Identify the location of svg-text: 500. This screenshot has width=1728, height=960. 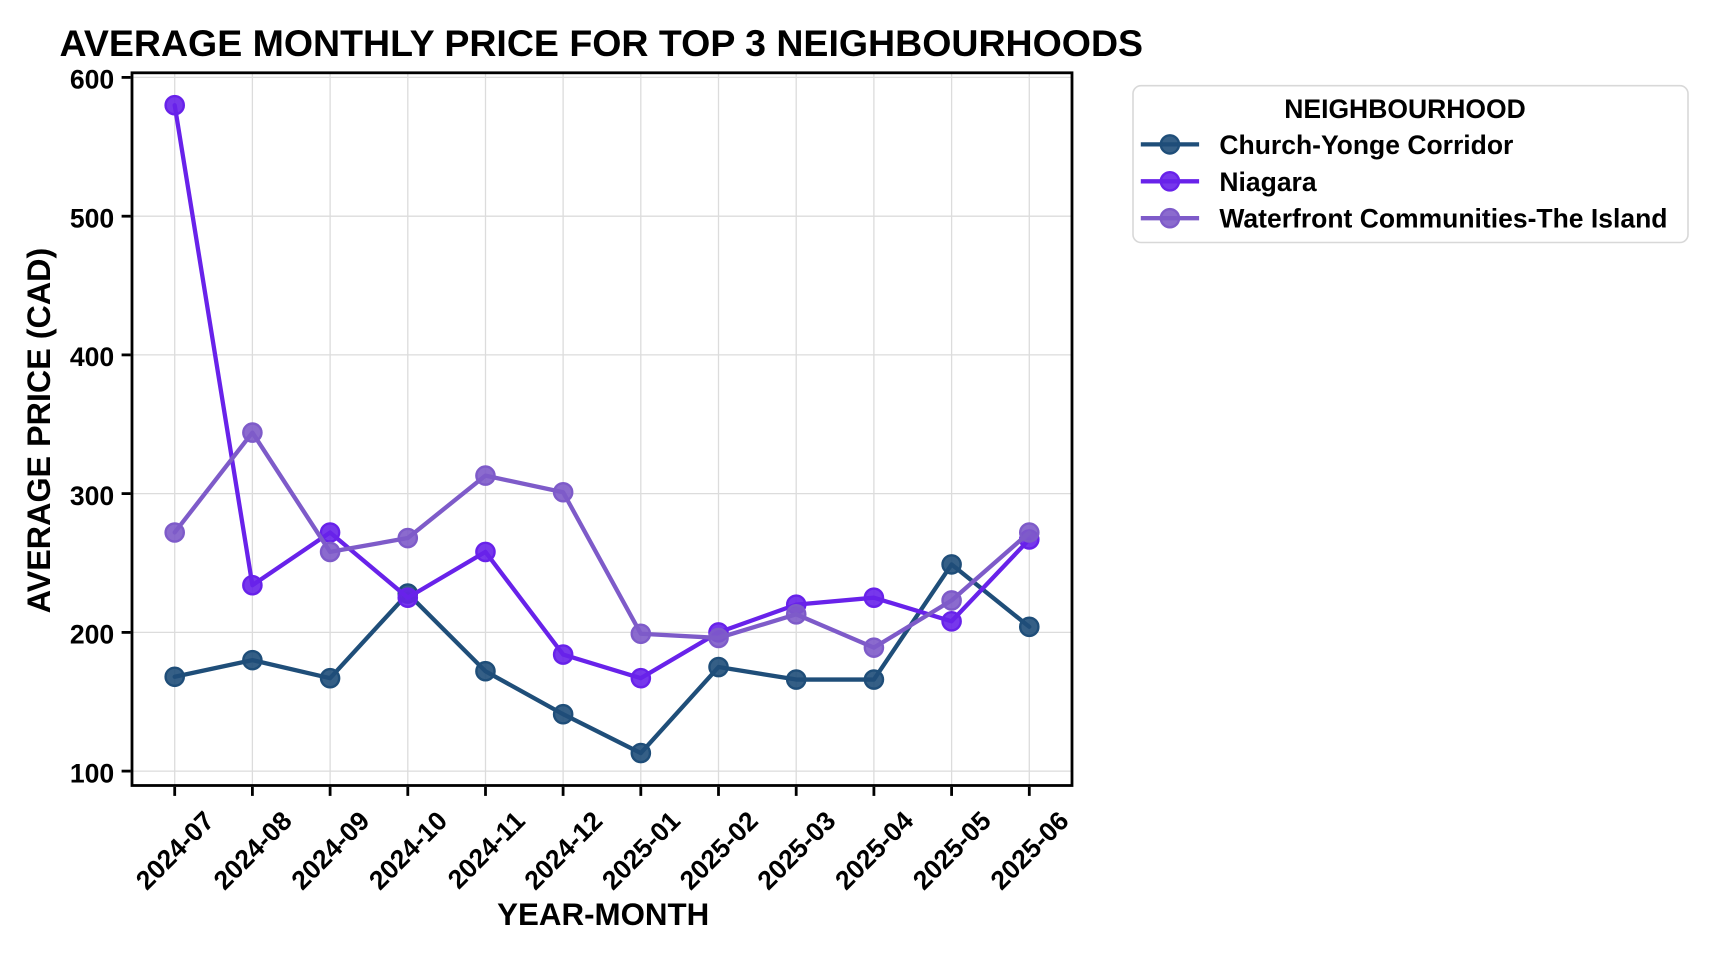
(92, 219).